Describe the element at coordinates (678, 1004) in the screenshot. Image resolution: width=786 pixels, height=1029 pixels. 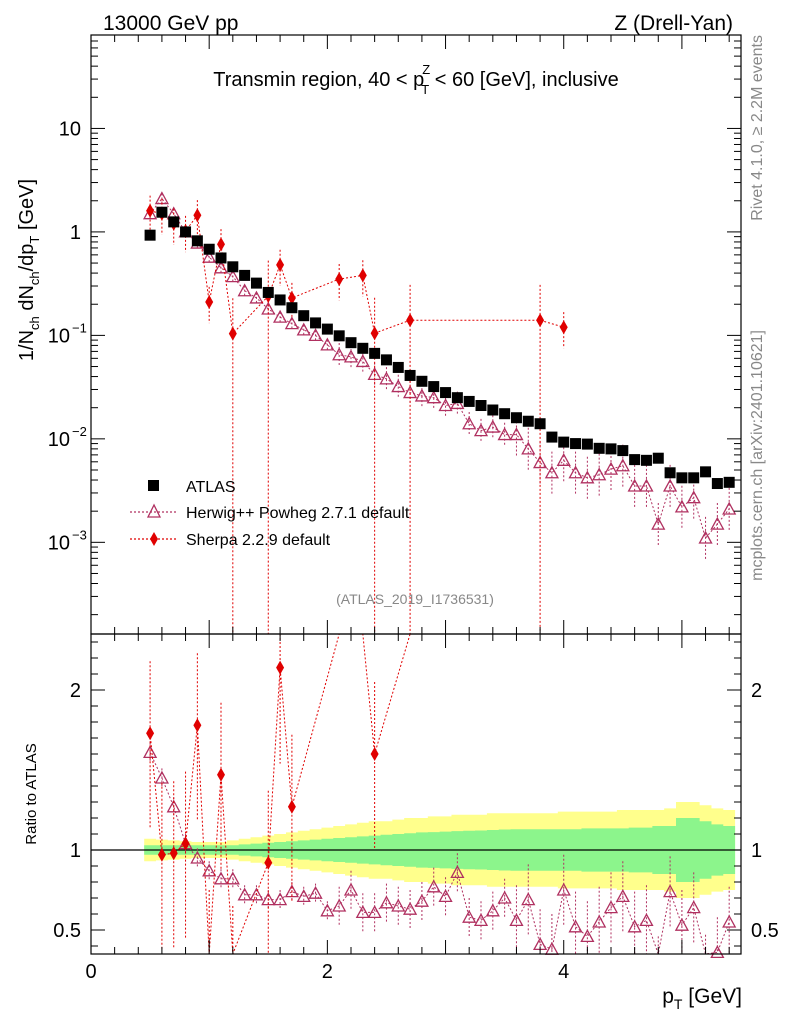
I see `xlabel-sub: T` at that location.